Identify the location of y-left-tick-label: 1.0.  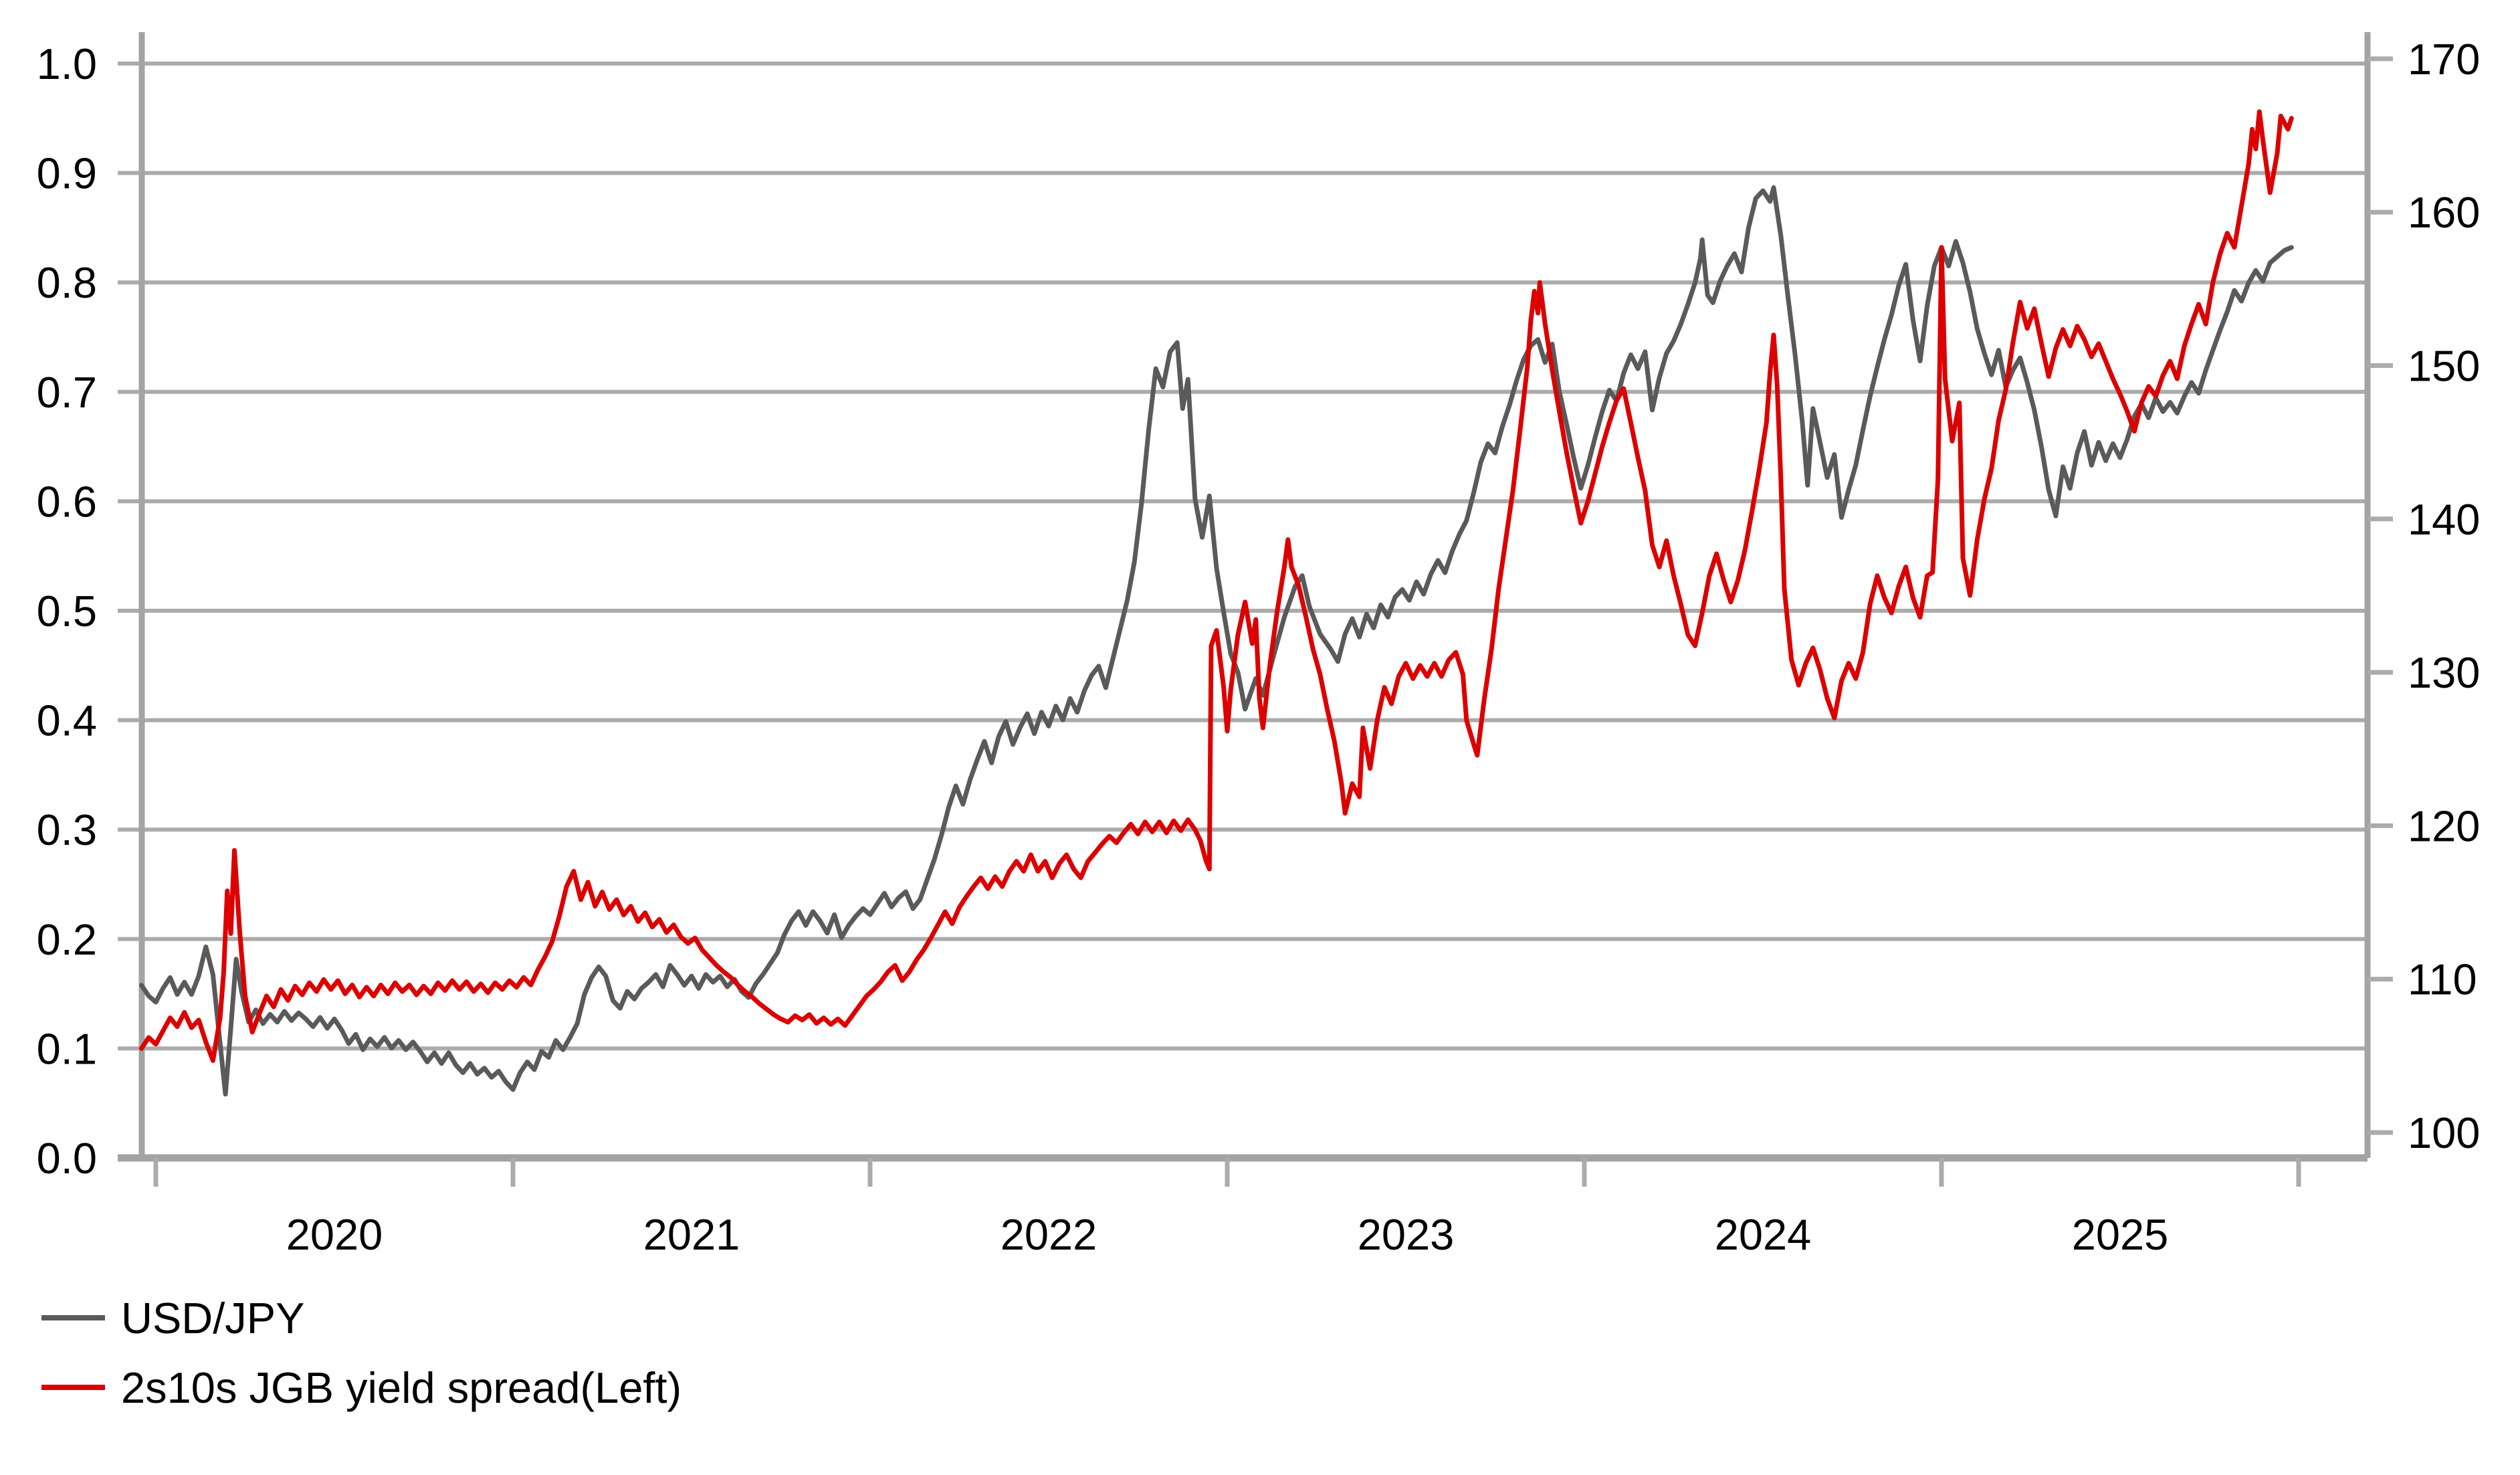
(67, 63).